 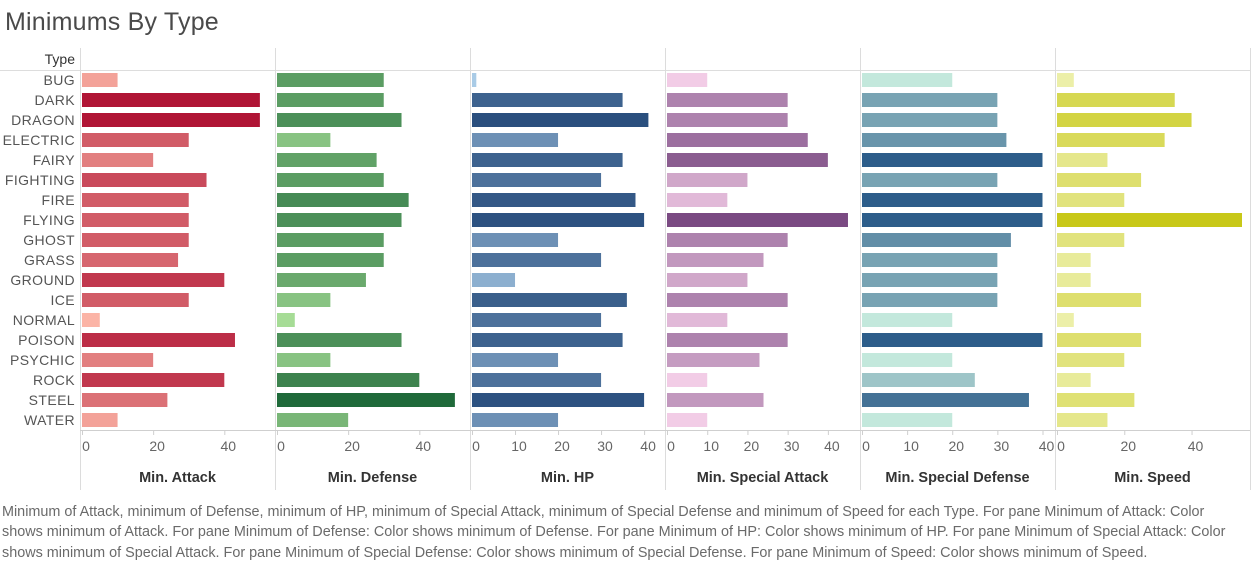 I want to click on bar-min-special-defense-fairy, so click(x=952, y=160).